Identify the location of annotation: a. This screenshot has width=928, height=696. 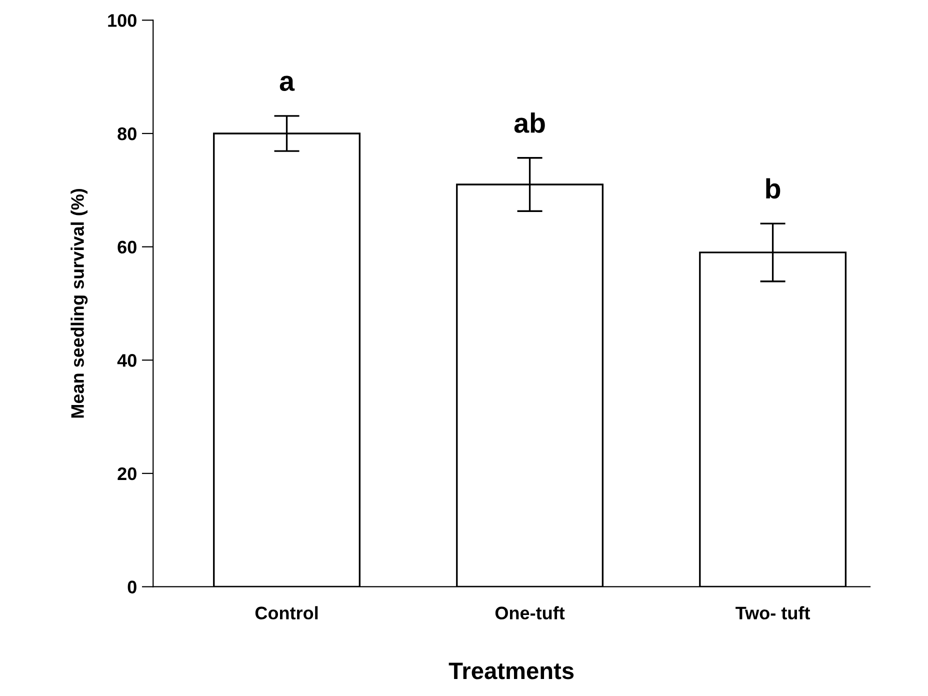
(287, 83).